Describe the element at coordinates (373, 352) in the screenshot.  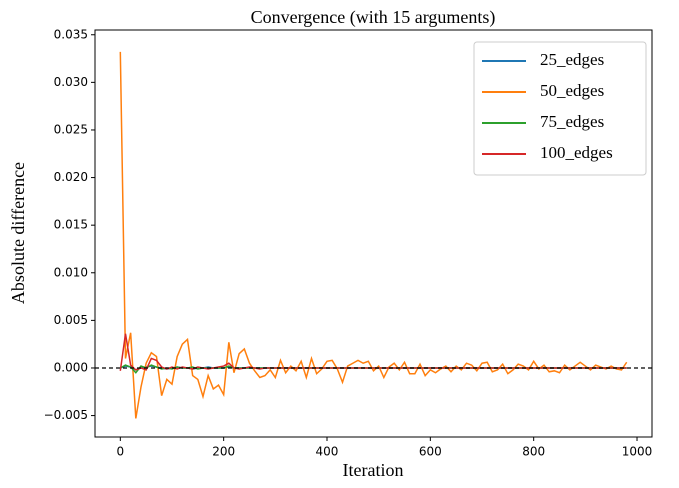
I see `series-line` at that location.